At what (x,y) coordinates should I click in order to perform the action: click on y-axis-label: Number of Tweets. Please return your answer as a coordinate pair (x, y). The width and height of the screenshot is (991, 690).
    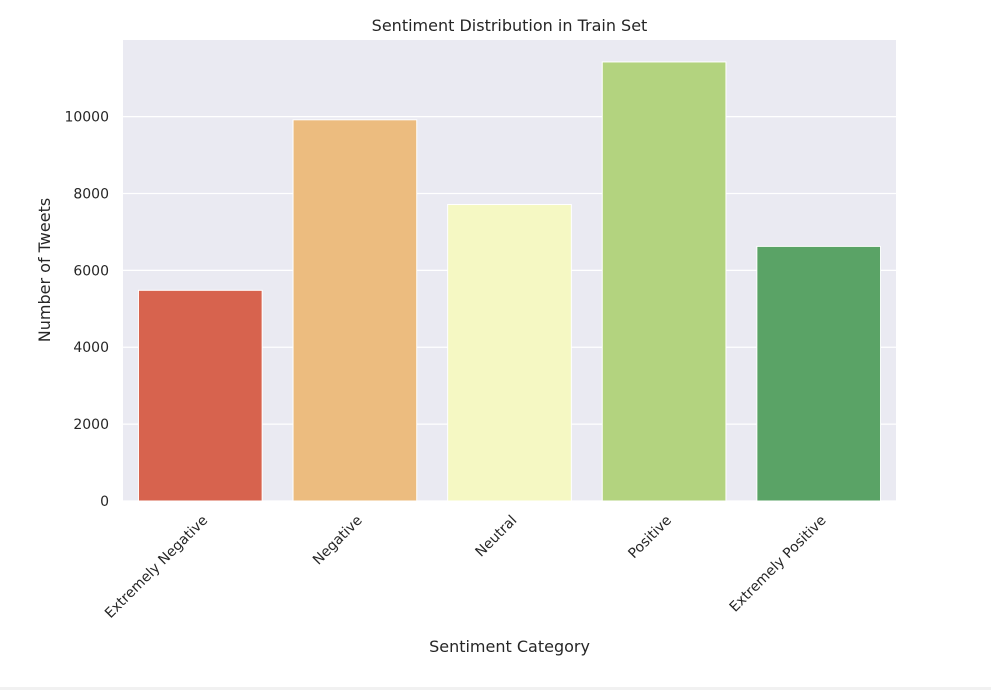
    Looking at the image, I should click on (44, 270).